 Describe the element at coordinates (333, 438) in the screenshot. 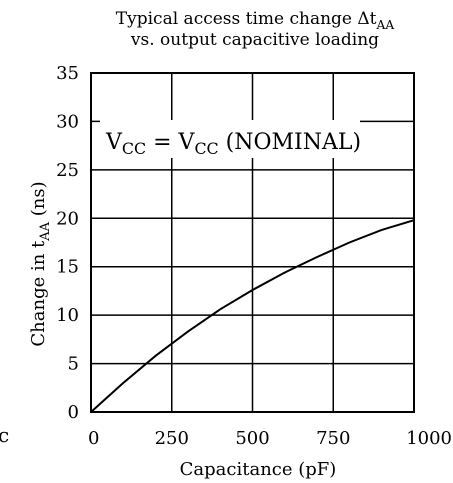

I see `x-tick-label: 750` at that location.